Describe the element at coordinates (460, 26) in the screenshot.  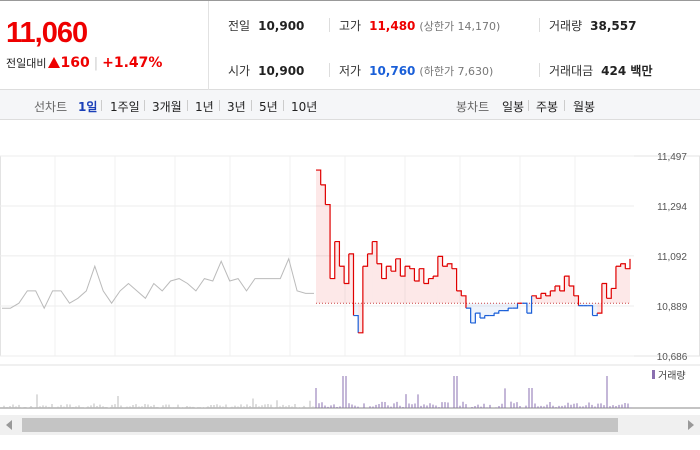
I see `stat-sub: (상한가 14,170)` at that location.